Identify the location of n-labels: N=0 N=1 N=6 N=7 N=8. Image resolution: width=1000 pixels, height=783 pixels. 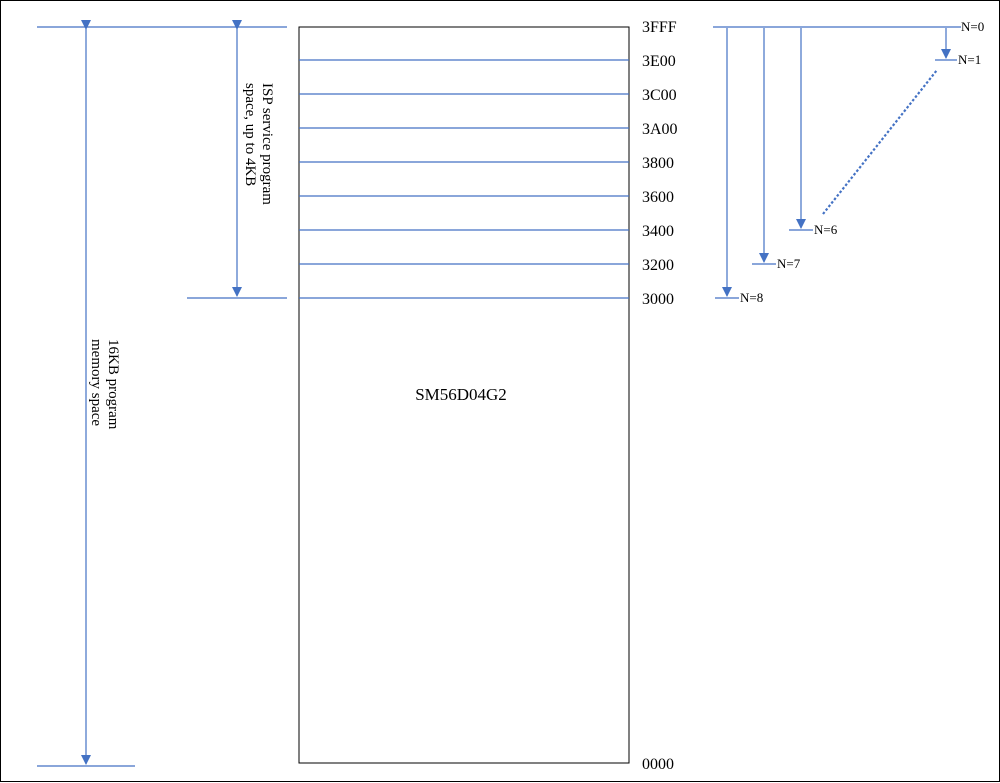
(862, 162).